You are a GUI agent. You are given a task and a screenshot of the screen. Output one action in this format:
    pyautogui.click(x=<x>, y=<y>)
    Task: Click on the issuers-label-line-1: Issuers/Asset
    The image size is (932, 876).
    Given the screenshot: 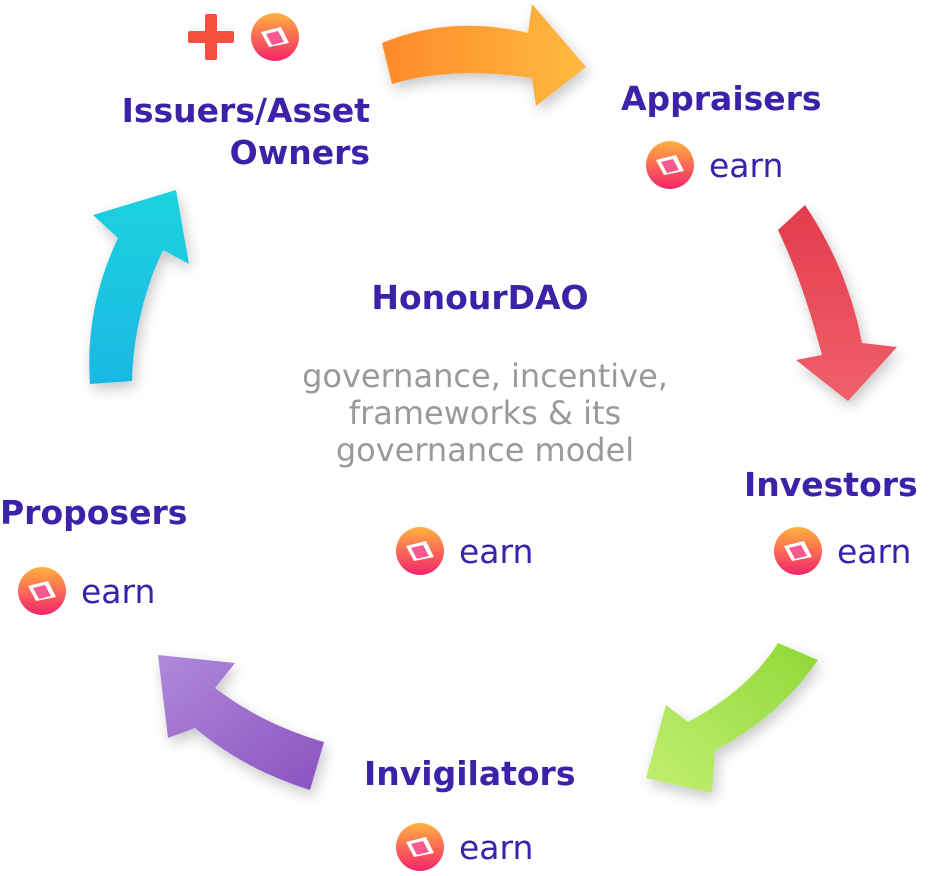 What is the action you would take?
    pyautogui.click(x=245, y=110)
    